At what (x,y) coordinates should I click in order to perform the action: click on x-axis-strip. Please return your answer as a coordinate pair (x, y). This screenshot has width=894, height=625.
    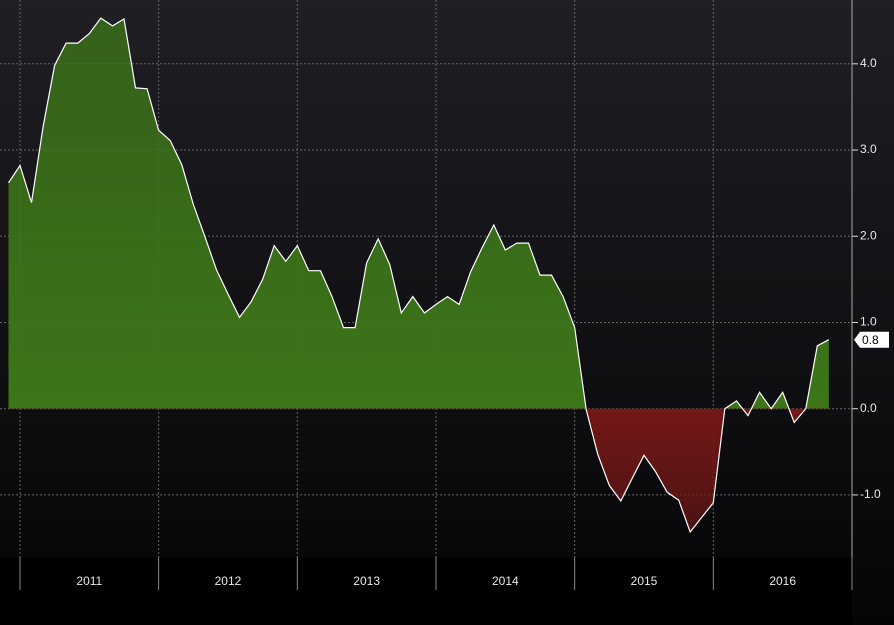
    Looking at the image, I should click on (426, 591).